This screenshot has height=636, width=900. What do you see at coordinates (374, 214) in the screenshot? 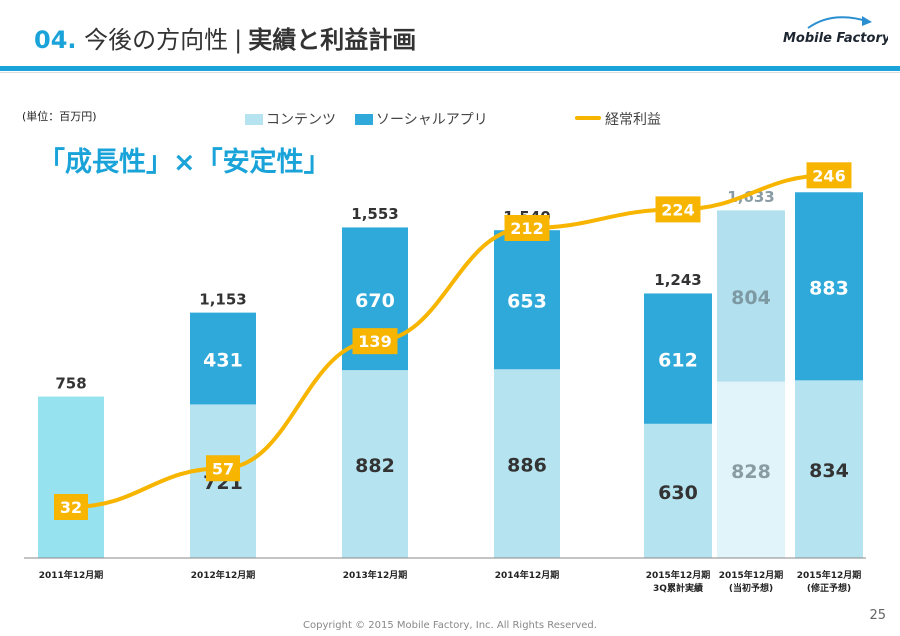
I see `label-total-2: 1,553` at bounding box center [374, 214].